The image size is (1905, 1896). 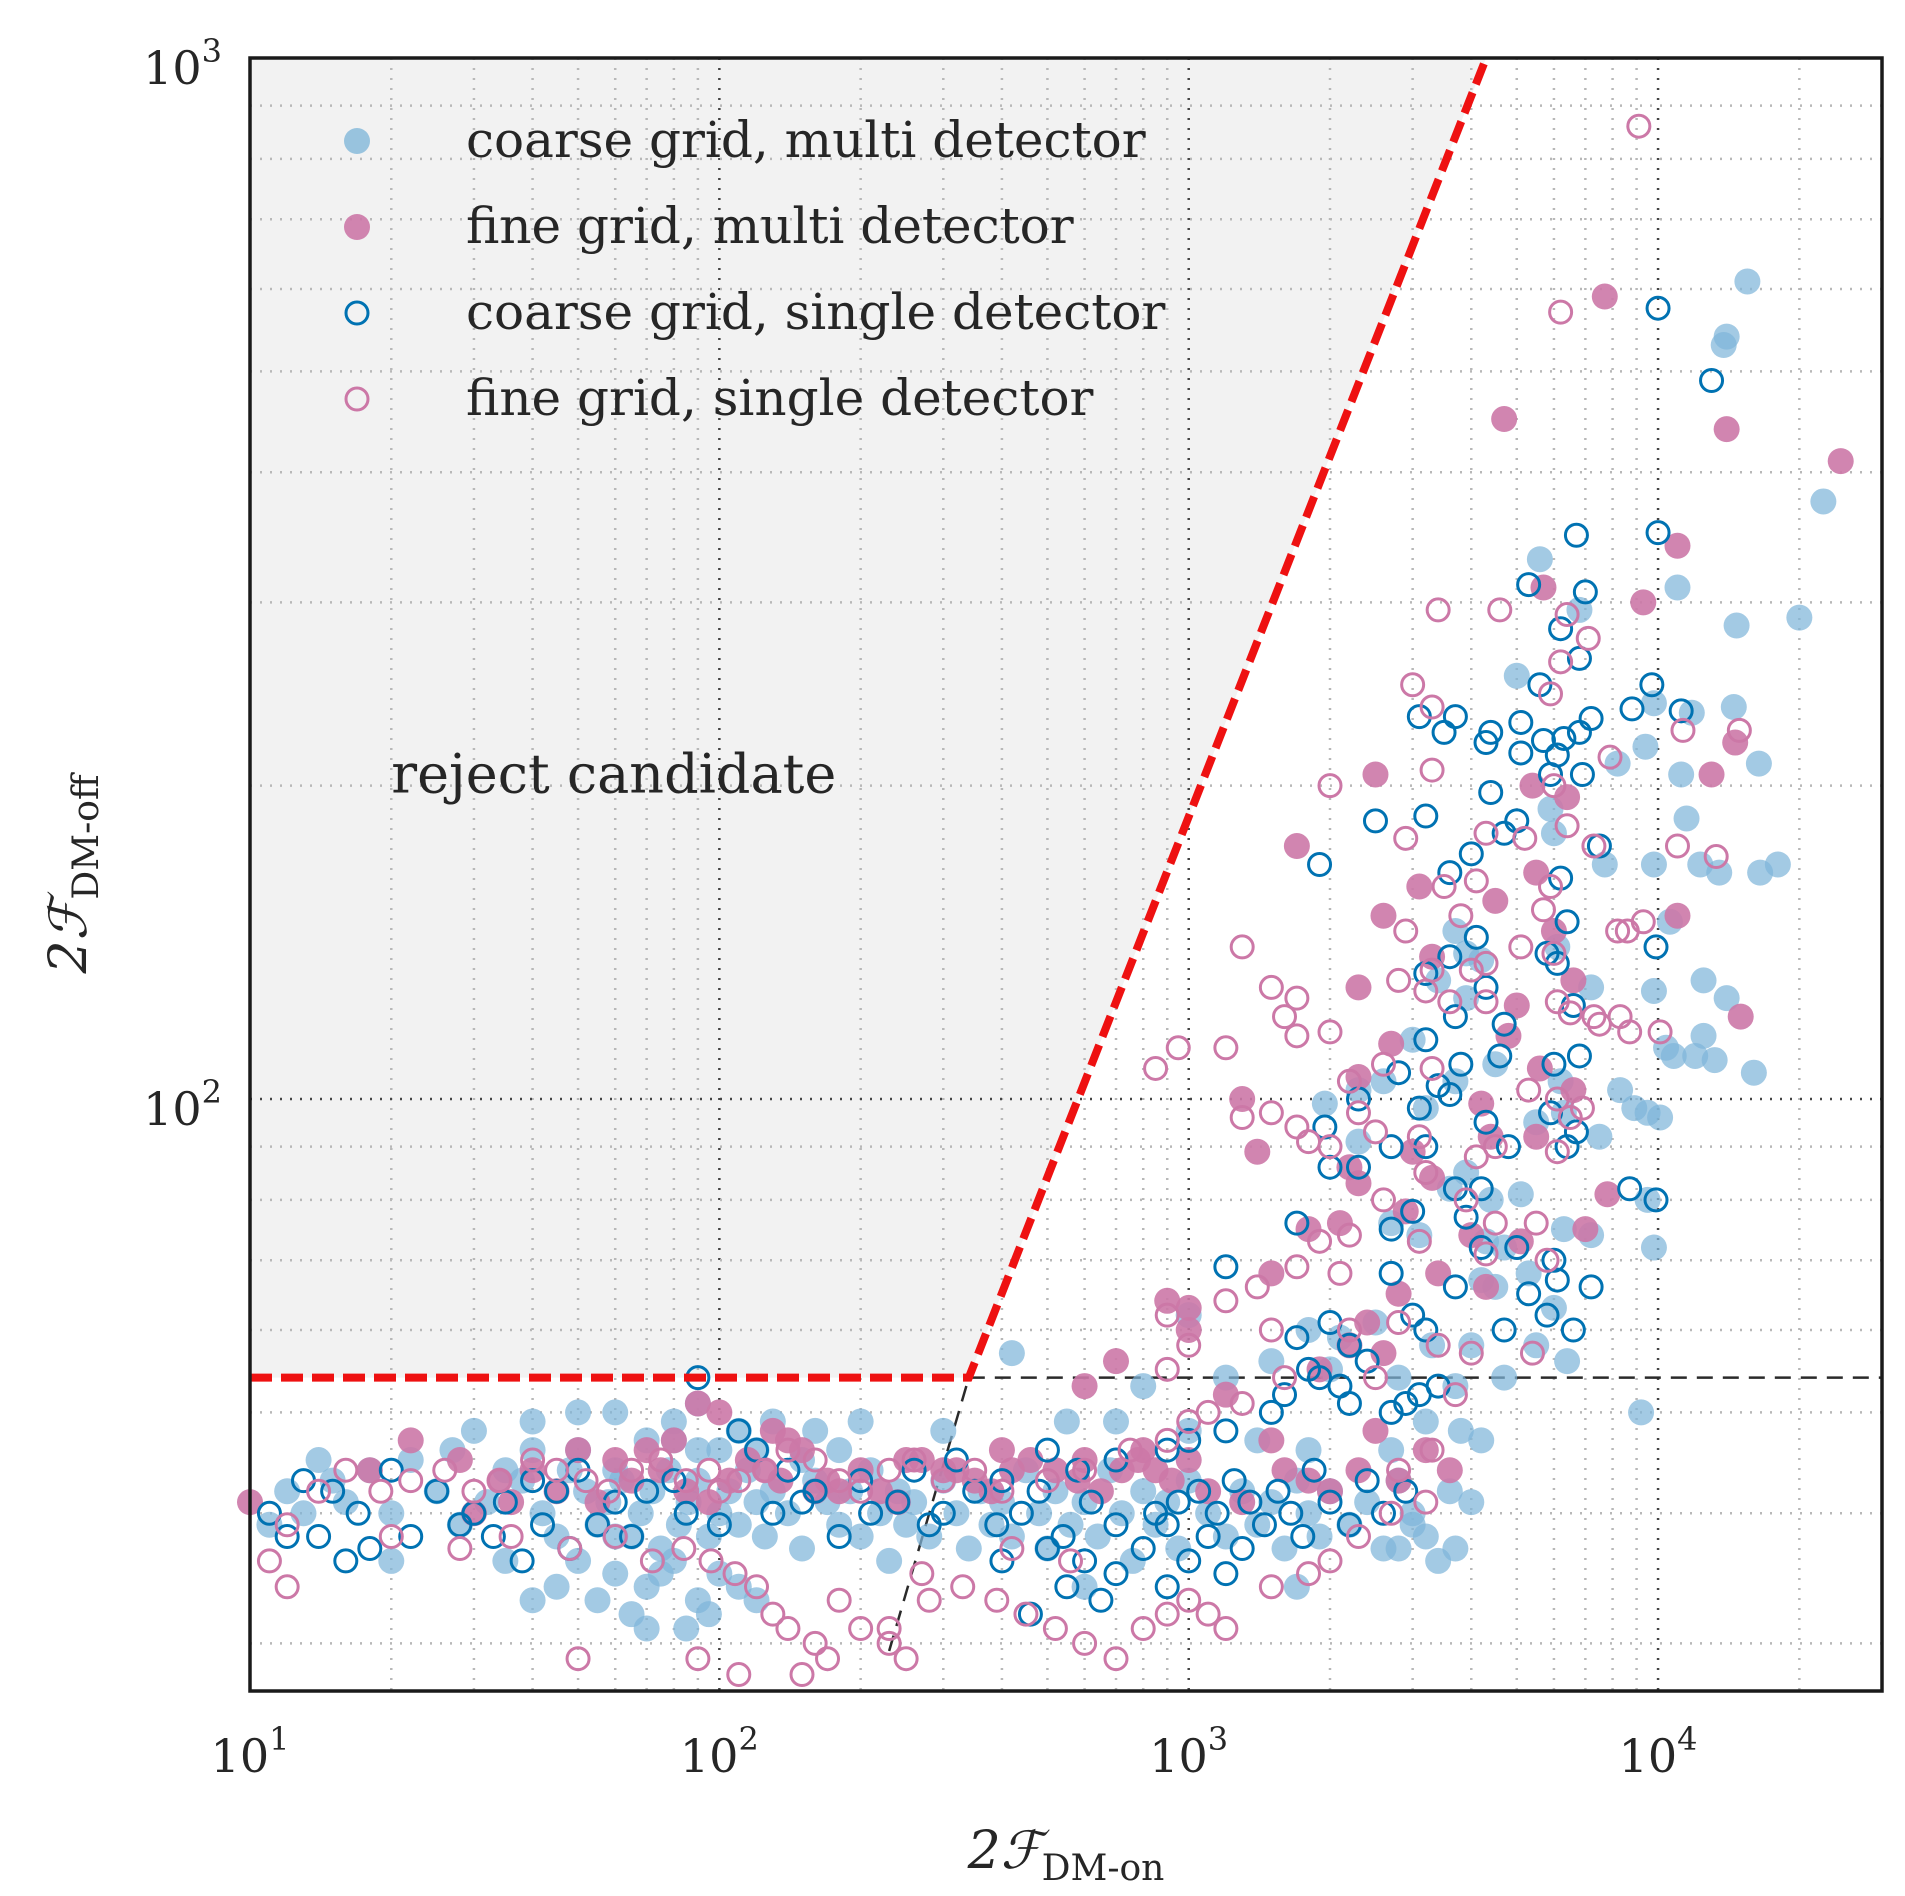 I want to click on legend-label: fine grid, multi detector, so click(x=770, y=226).